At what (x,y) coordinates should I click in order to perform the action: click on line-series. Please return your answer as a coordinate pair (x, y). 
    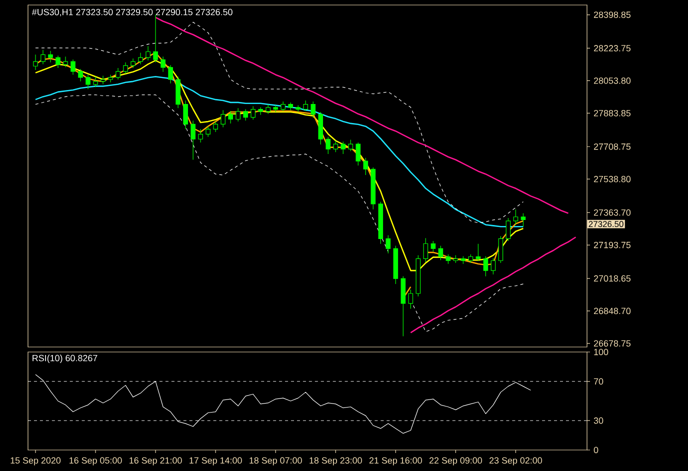
    Looking at the image, I should click on (493, 285).